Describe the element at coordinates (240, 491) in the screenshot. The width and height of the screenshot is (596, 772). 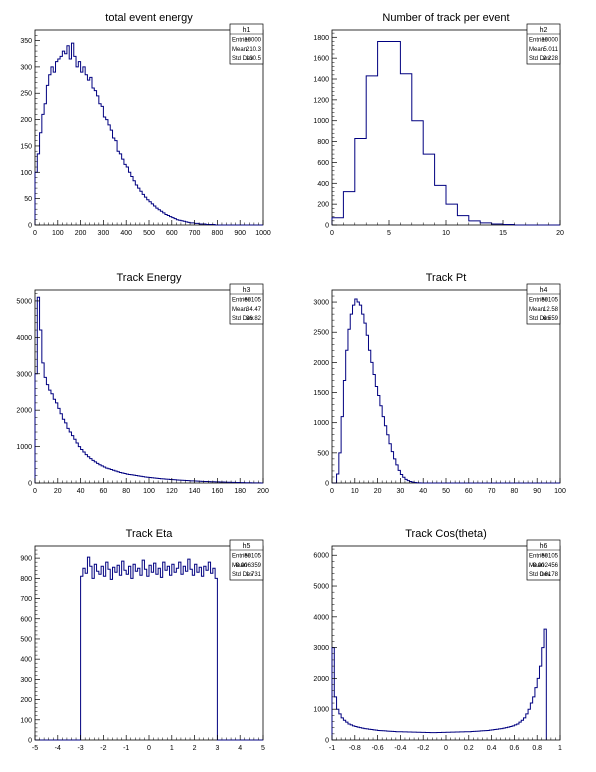
I see `x-tick-label: 180` at that location.